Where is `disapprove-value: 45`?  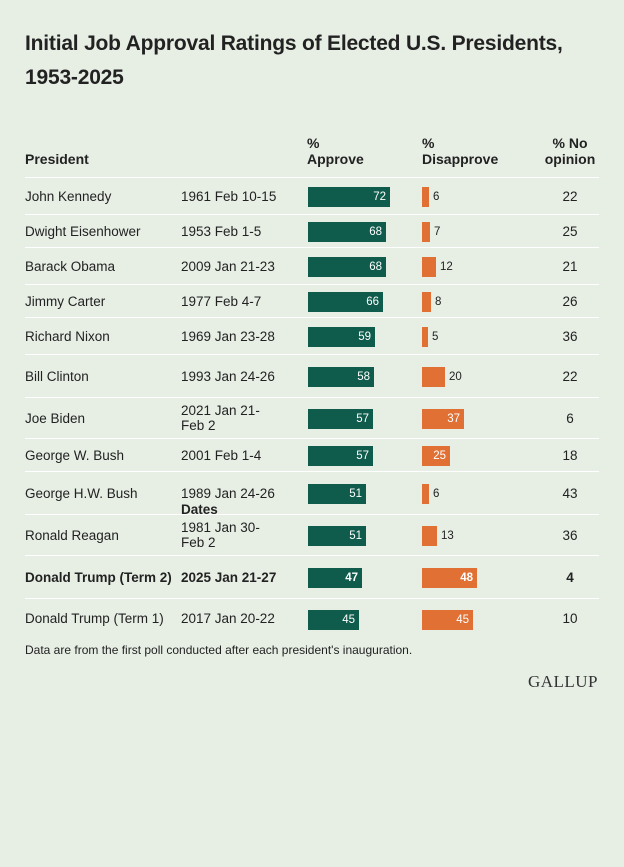
disapprove-value: 45 is located at coordinates (462, 620).